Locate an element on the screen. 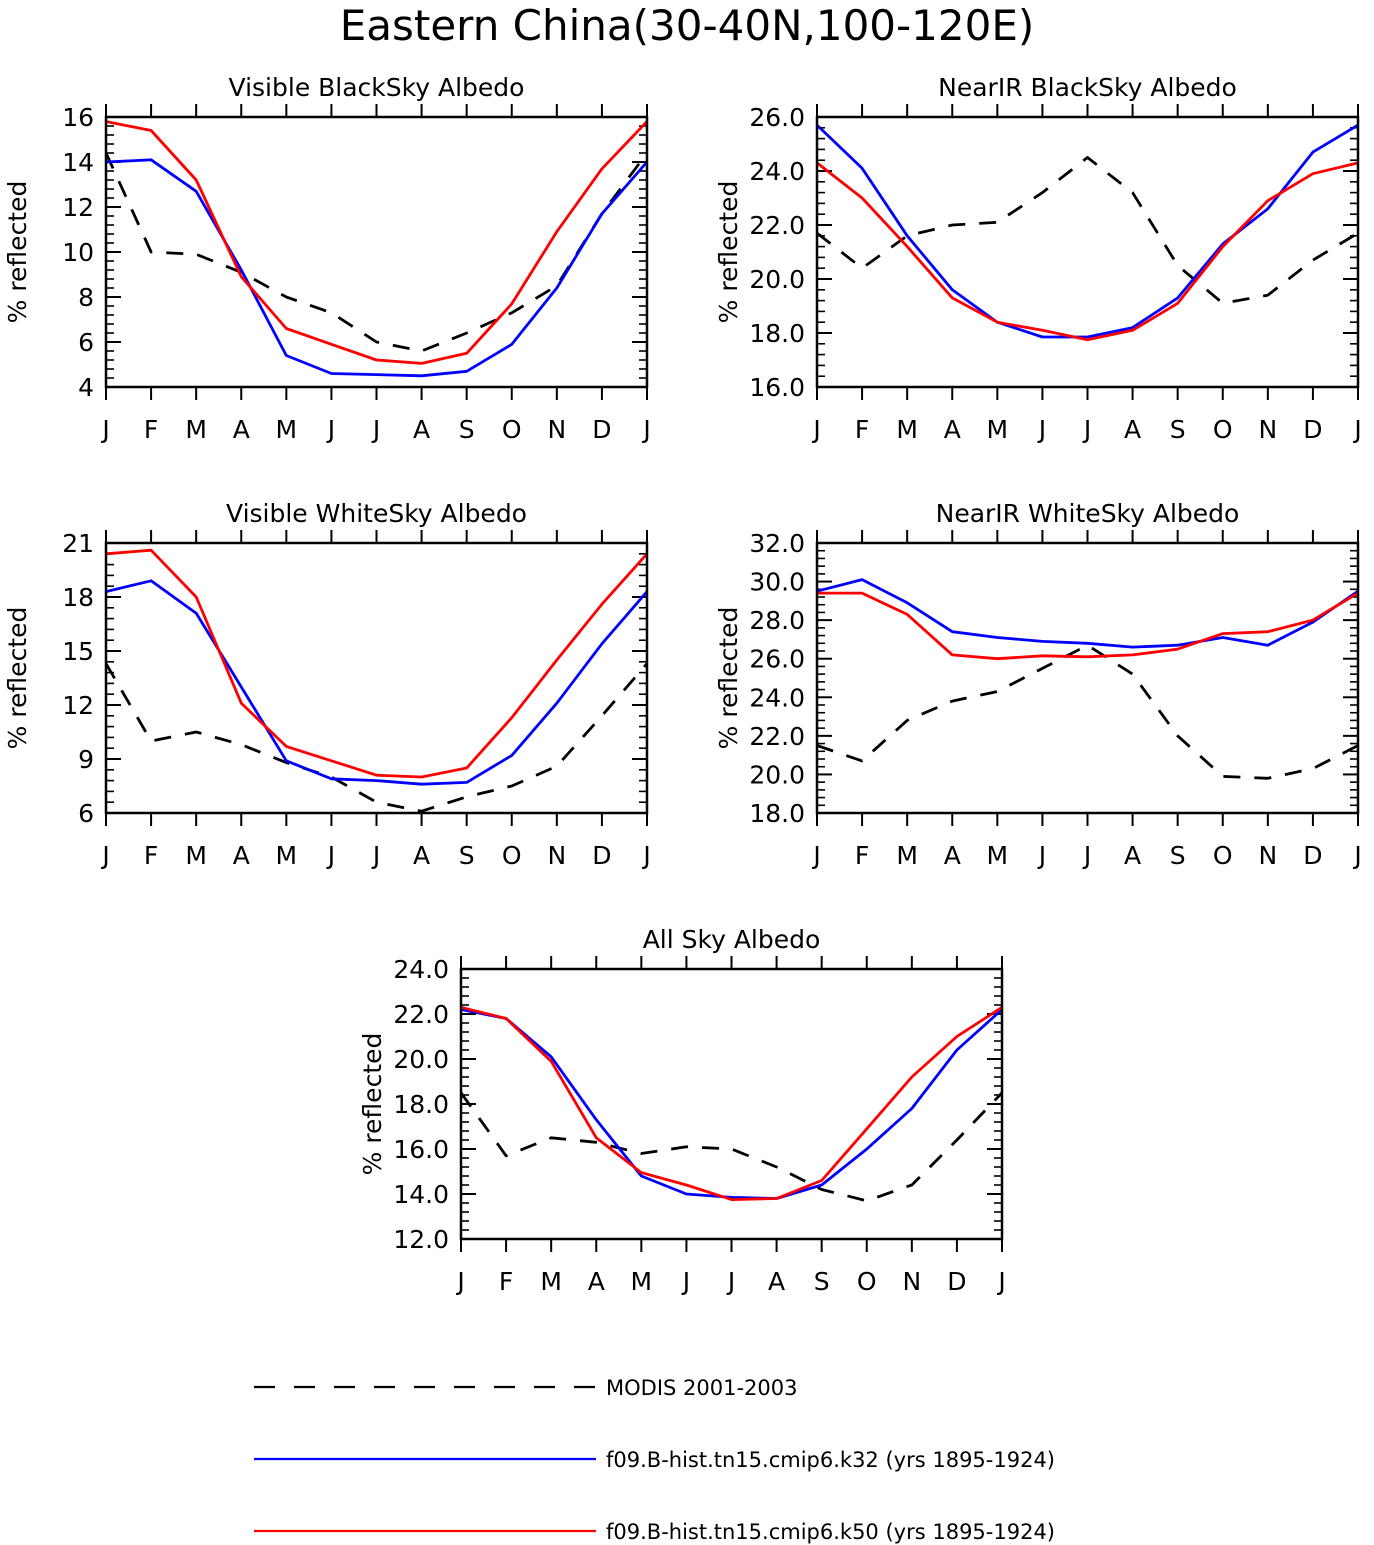 This screenshot has width=1374, height=1545. y-tick-label: 9 is located at coordinates (86, 759).